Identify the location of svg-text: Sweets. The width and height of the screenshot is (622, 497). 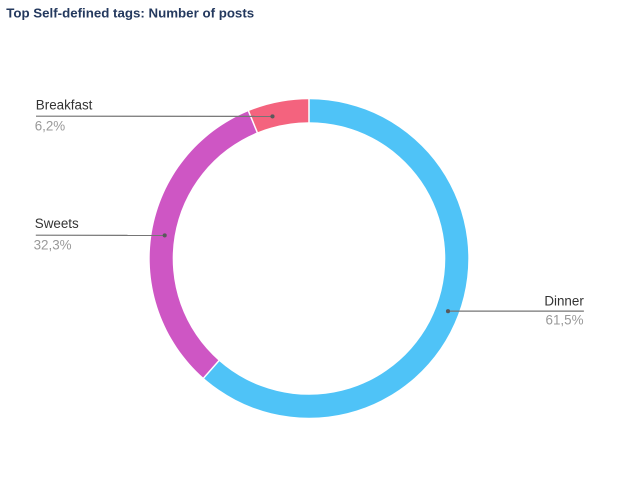
(57, 223).